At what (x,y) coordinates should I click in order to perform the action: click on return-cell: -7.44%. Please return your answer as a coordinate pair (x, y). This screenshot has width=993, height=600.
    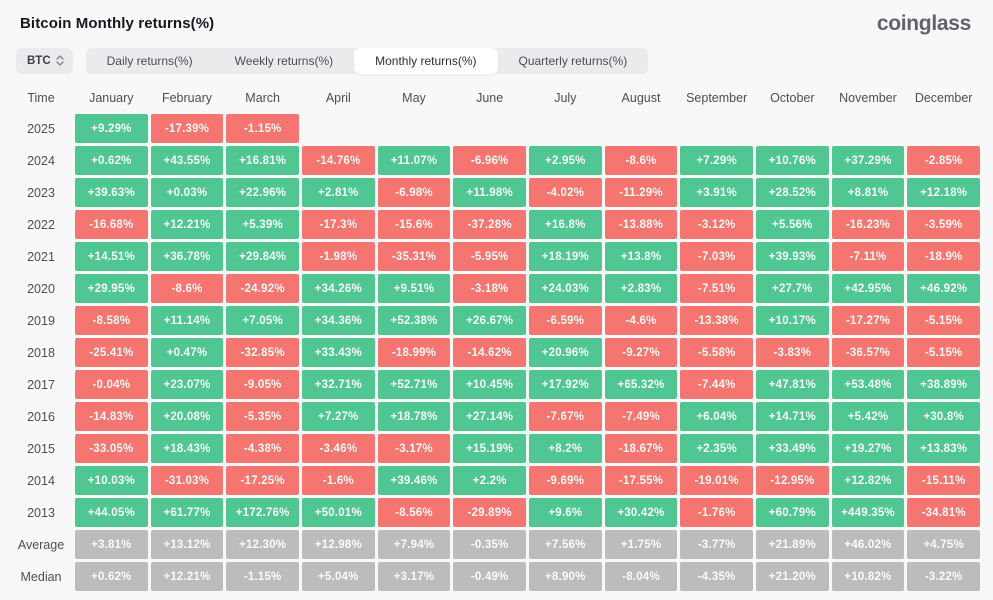
    Looking at the image, I should click on (716, 384).